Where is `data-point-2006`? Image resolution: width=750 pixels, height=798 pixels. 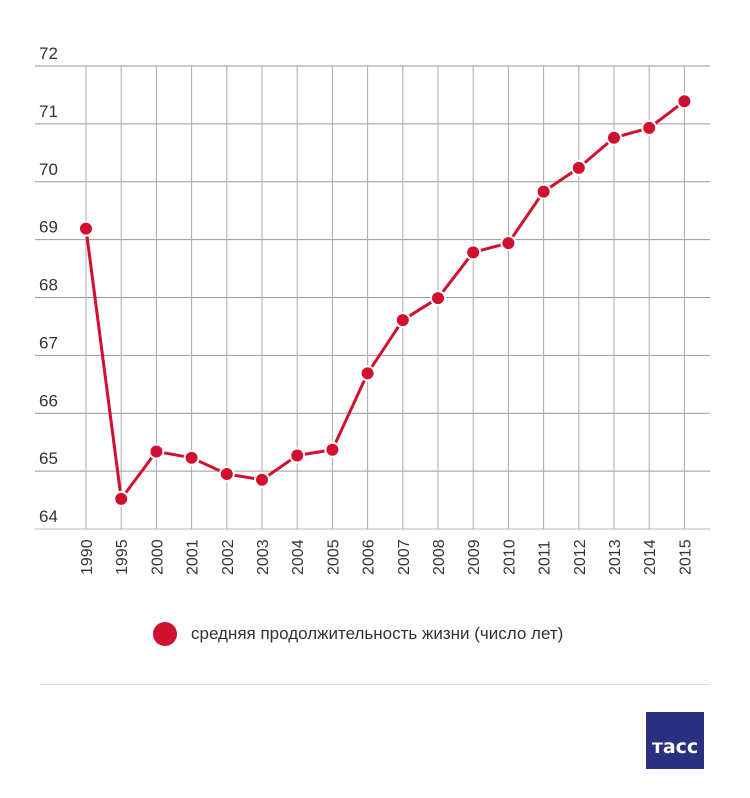 data-point-2006 is located at coordinates (367, 373).